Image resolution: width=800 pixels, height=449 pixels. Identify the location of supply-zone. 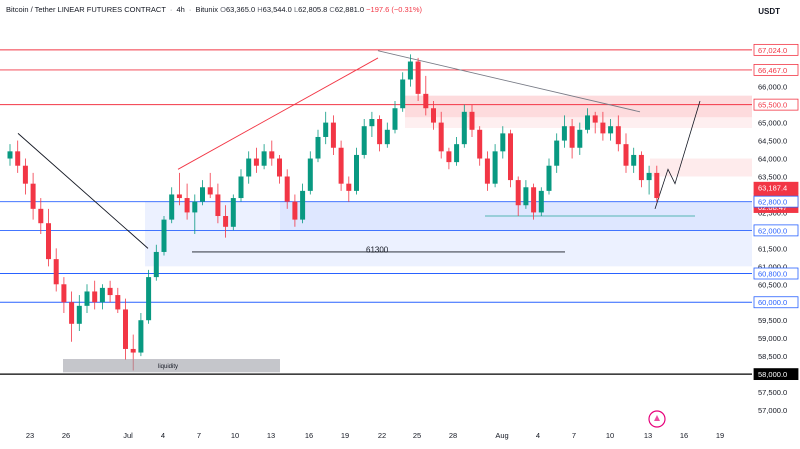
(578, 106).